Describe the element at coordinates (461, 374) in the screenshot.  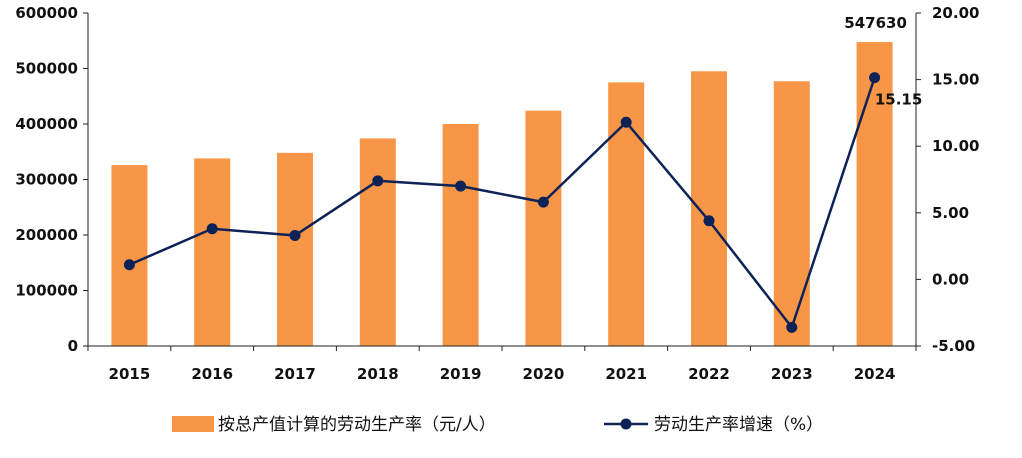
I see `x-tick-label: 2019` at that location.